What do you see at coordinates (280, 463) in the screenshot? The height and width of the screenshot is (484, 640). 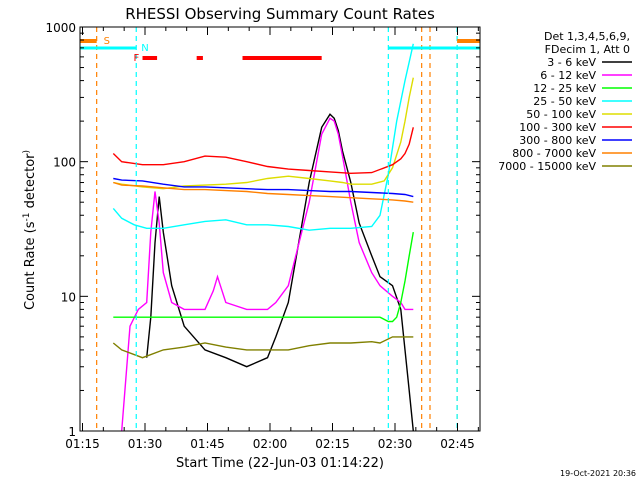 I see `x-axis-label: Start Time (22-Jun-03 01:14:22)` at bounding box center [280, 463].